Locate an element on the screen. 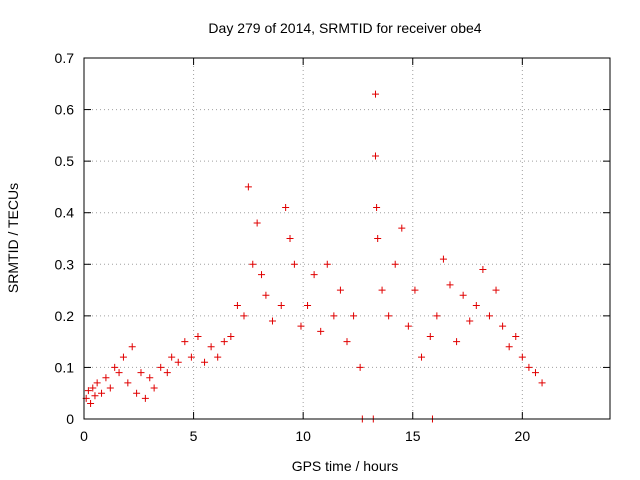  y-tick-label: 0.6 is located at coordinates (65, 110).